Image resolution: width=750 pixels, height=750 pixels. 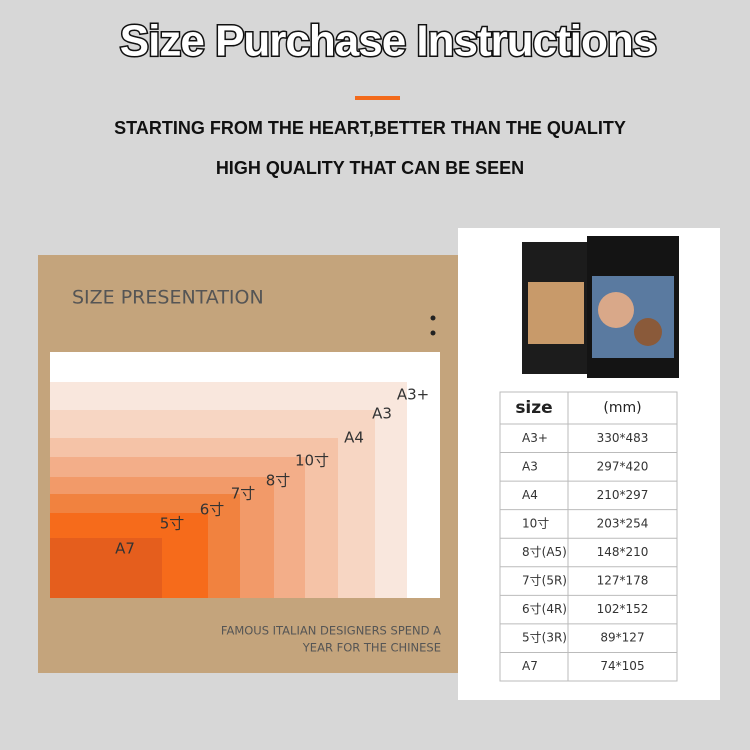 What do you see at coordinates (623, 552) in the screenshot?
I see `table-cell: 148*210` at bounding box center [623, 552].